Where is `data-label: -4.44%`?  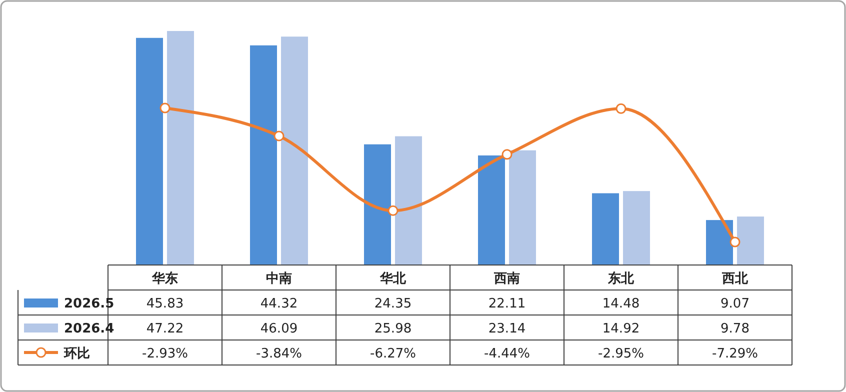 data-label: -4.44% is located at coordinates (507, 354).